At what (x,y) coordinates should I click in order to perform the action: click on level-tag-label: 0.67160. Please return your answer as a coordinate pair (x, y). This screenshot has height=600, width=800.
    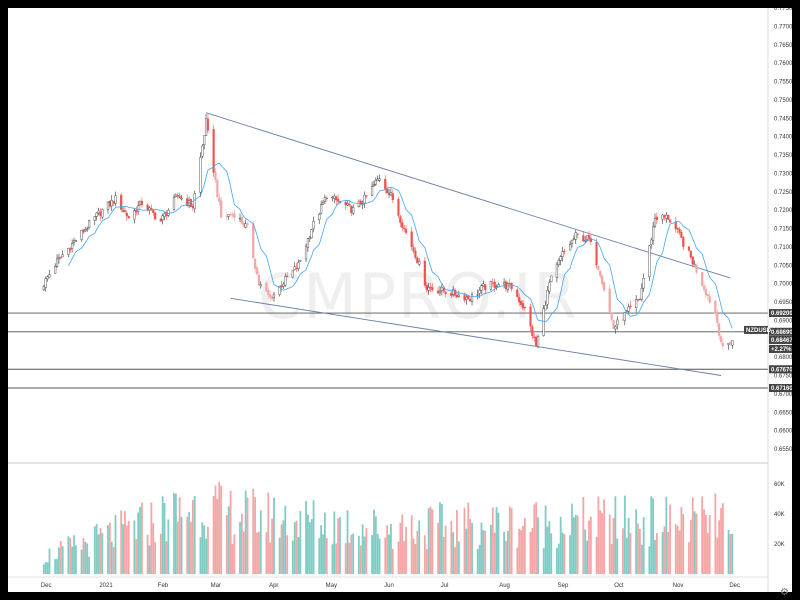
    Looking at the image, I should click on (781, 389).